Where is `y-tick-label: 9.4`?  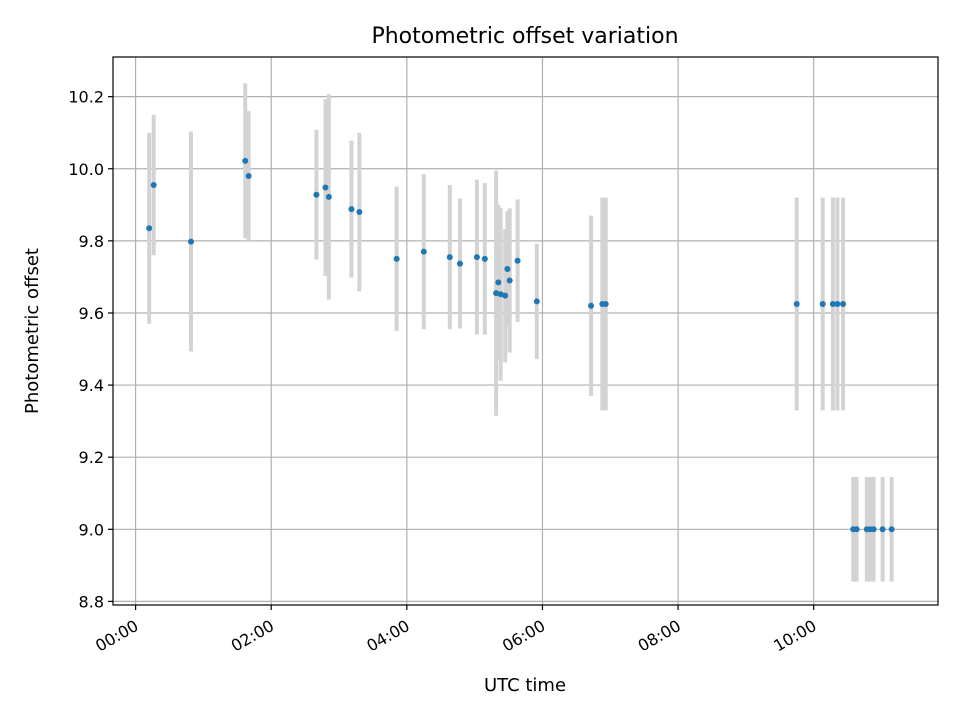 y-tick-label: 9.4 is located at coordinates (91, 385).